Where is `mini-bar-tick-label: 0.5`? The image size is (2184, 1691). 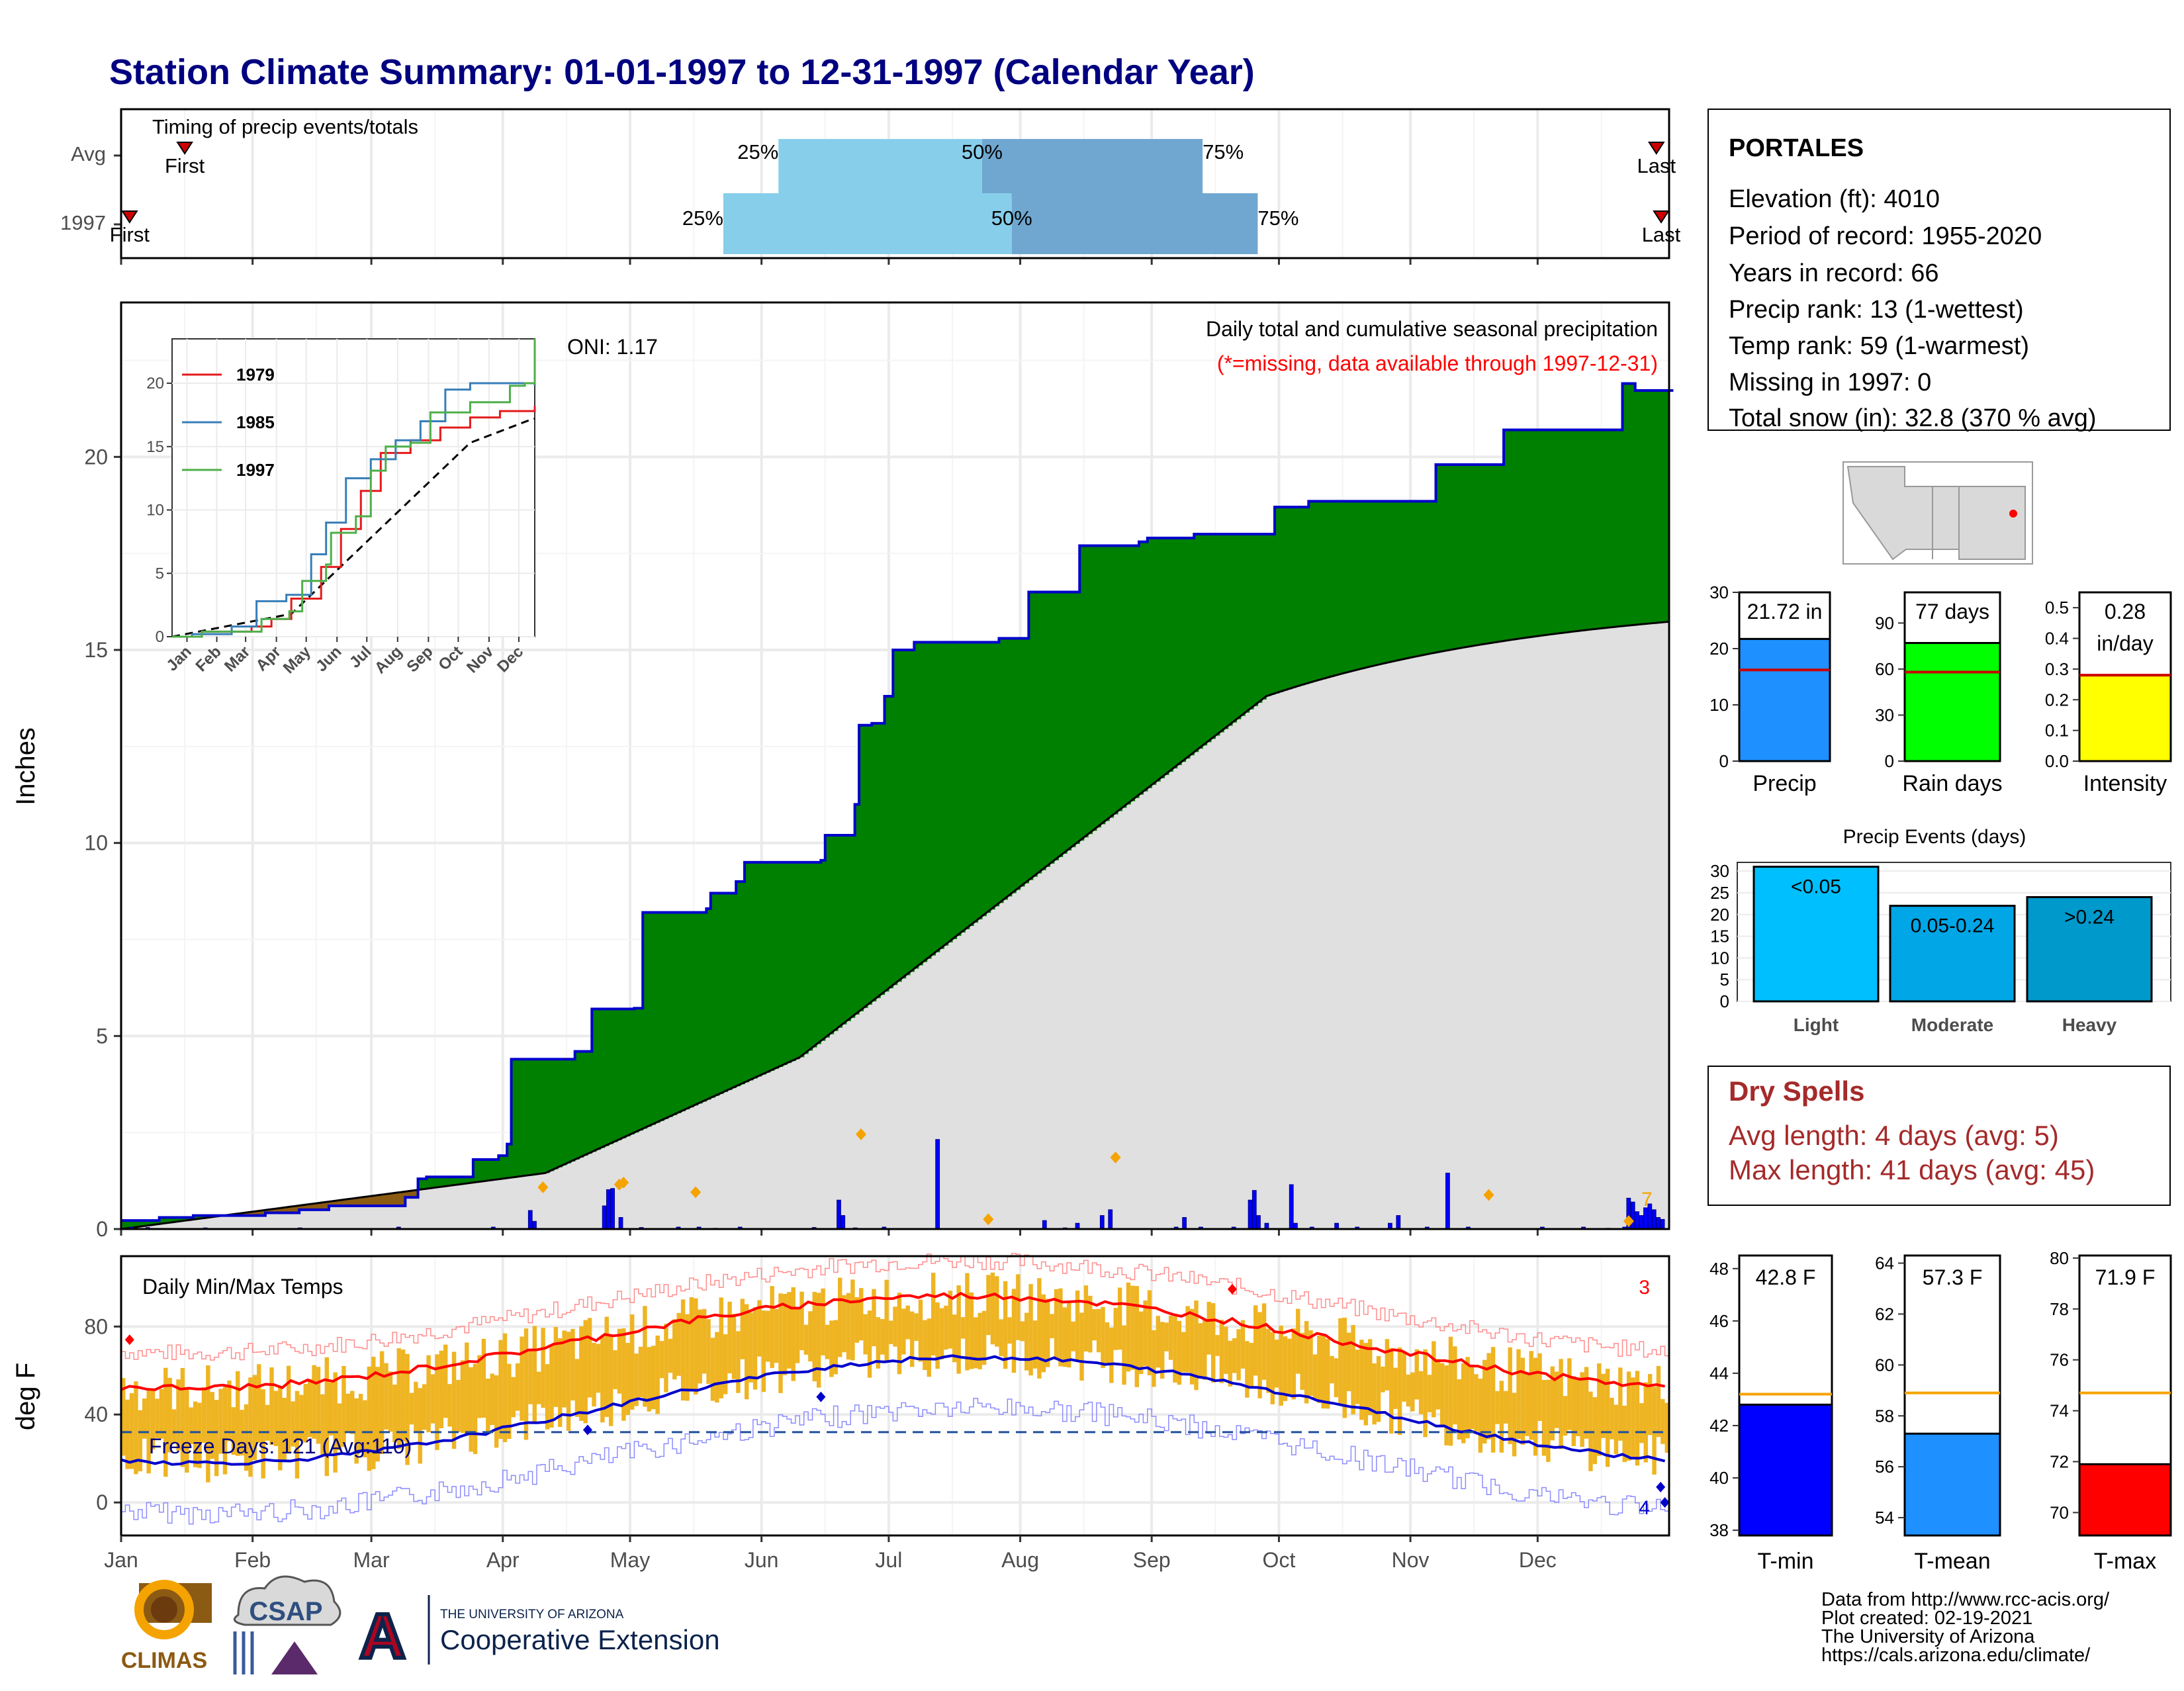
mini-bar-tick-label: 0.5 is located at coordinates (2057, 607).